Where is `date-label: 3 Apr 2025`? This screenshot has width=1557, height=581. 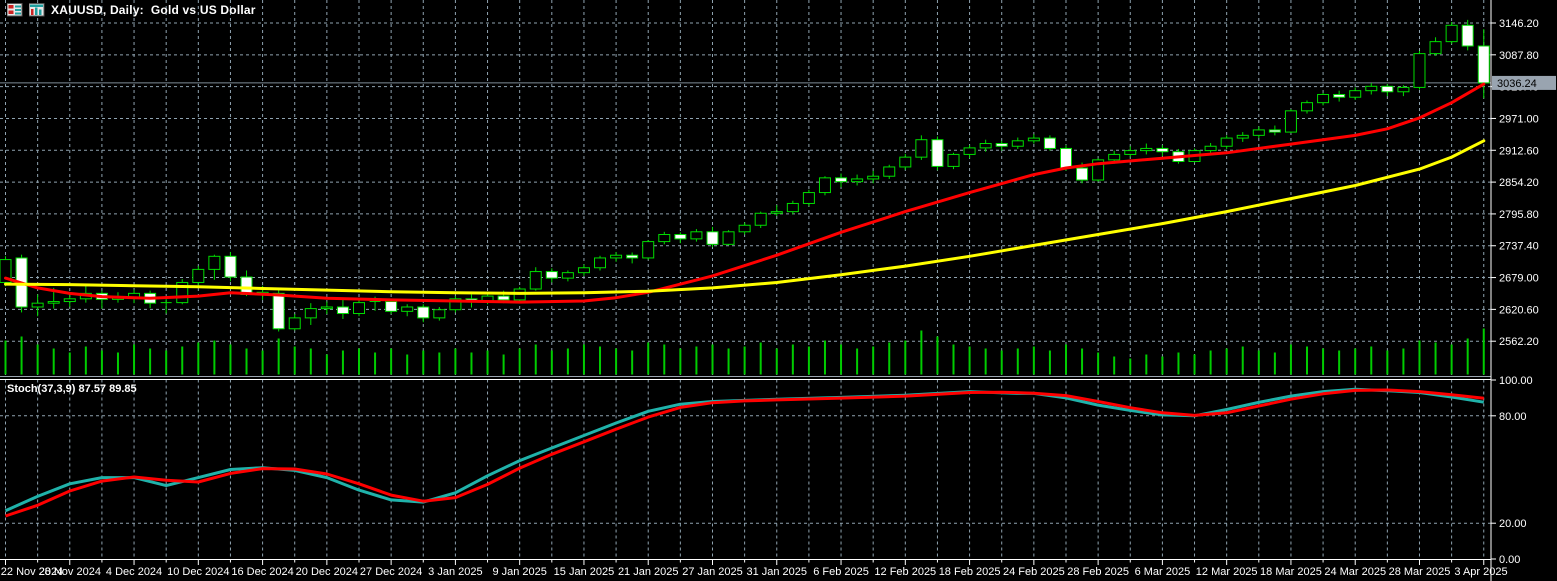 date-label: 3 Apr 2025 is located at coordinates (1480, 572).